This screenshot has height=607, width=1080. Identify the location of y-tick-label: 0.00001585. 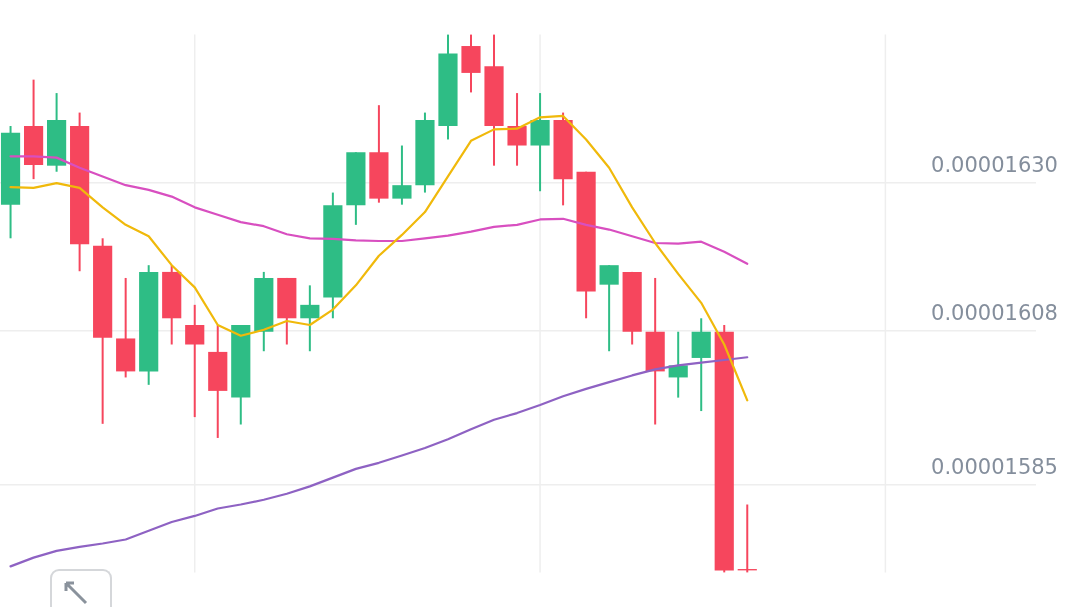
(994, 467).